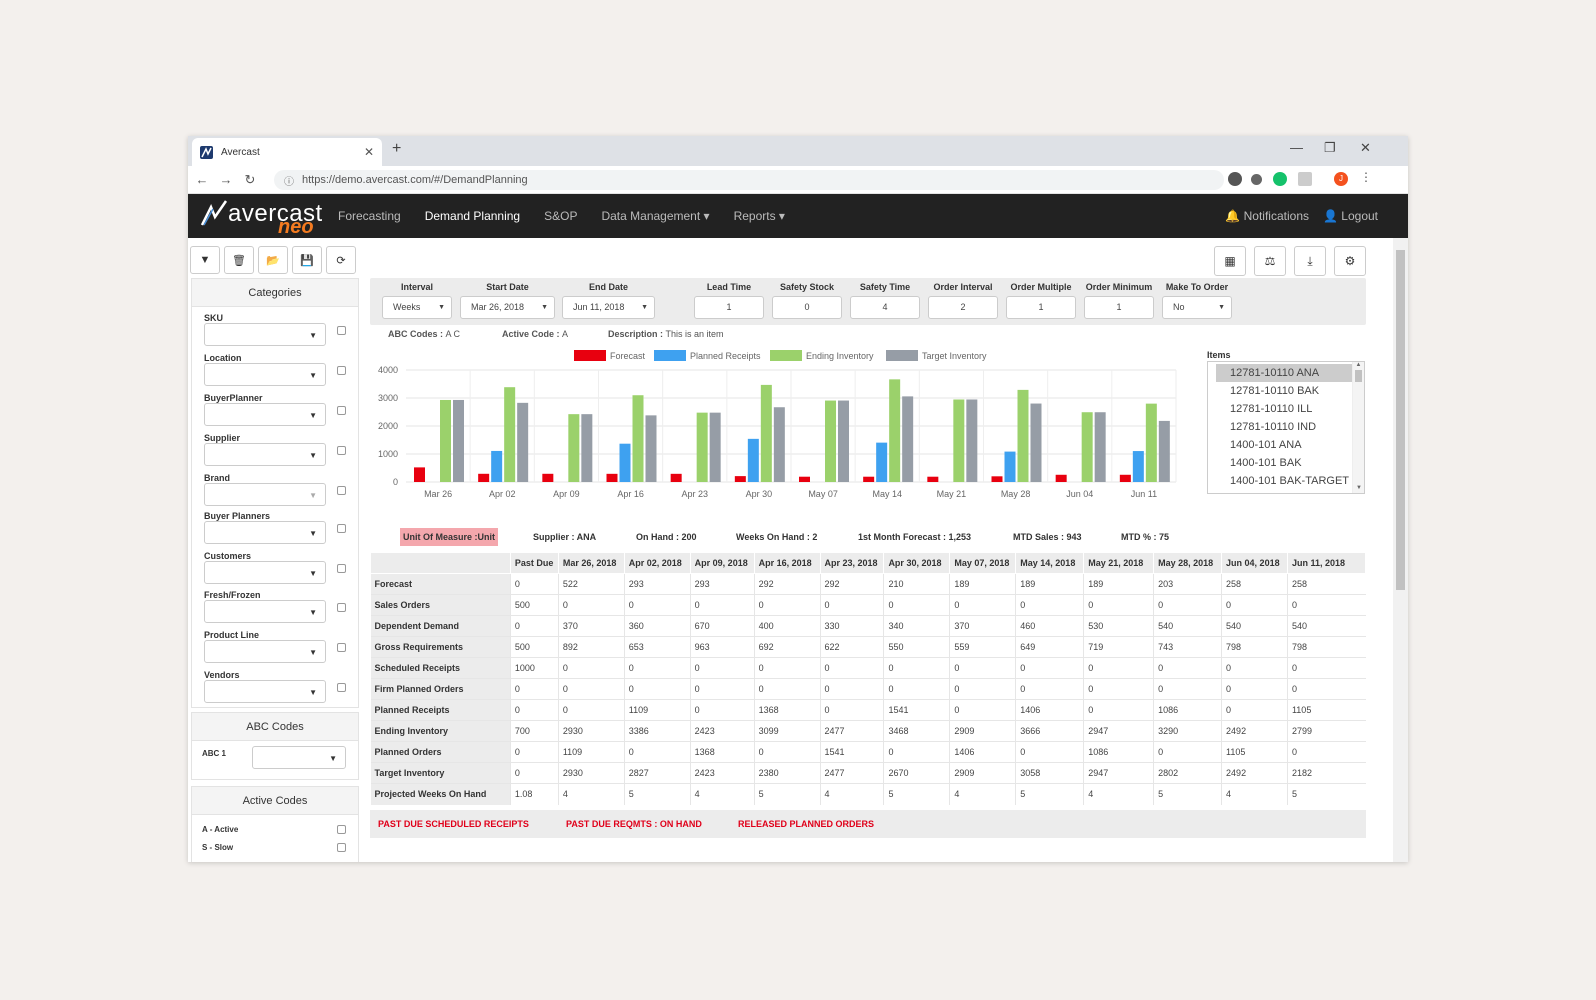 This screenshot has height=1000, width=1596. I want to click on info-icon: ⓘ, so click(289, 182).